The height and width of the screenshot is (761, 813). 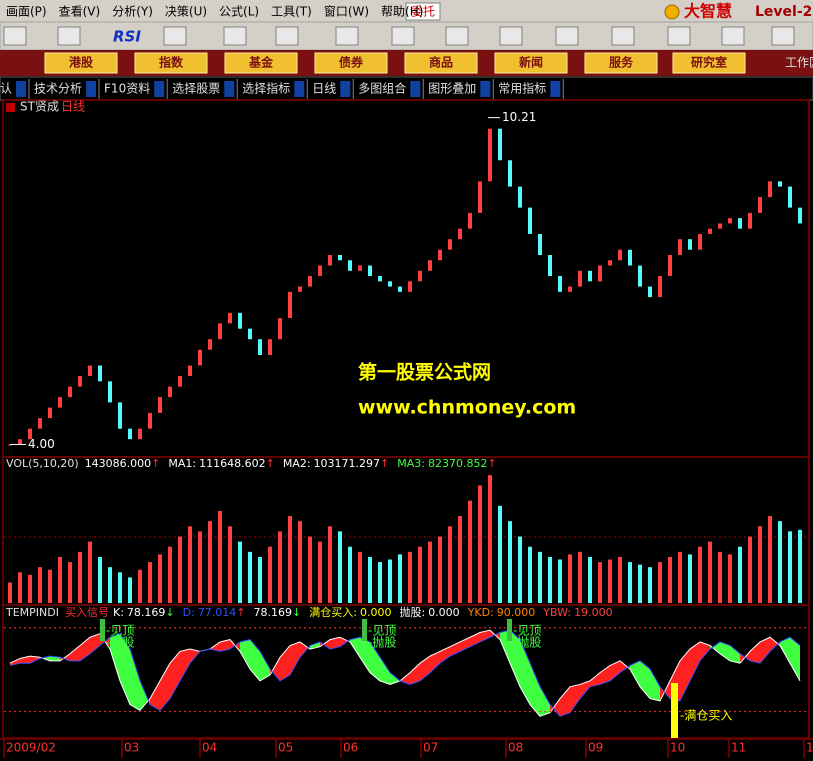 What do you see at coordinates (132, 12) in the screenshot?
I see `menu-item: 分析(Y)` at bounding box center [132, 12].